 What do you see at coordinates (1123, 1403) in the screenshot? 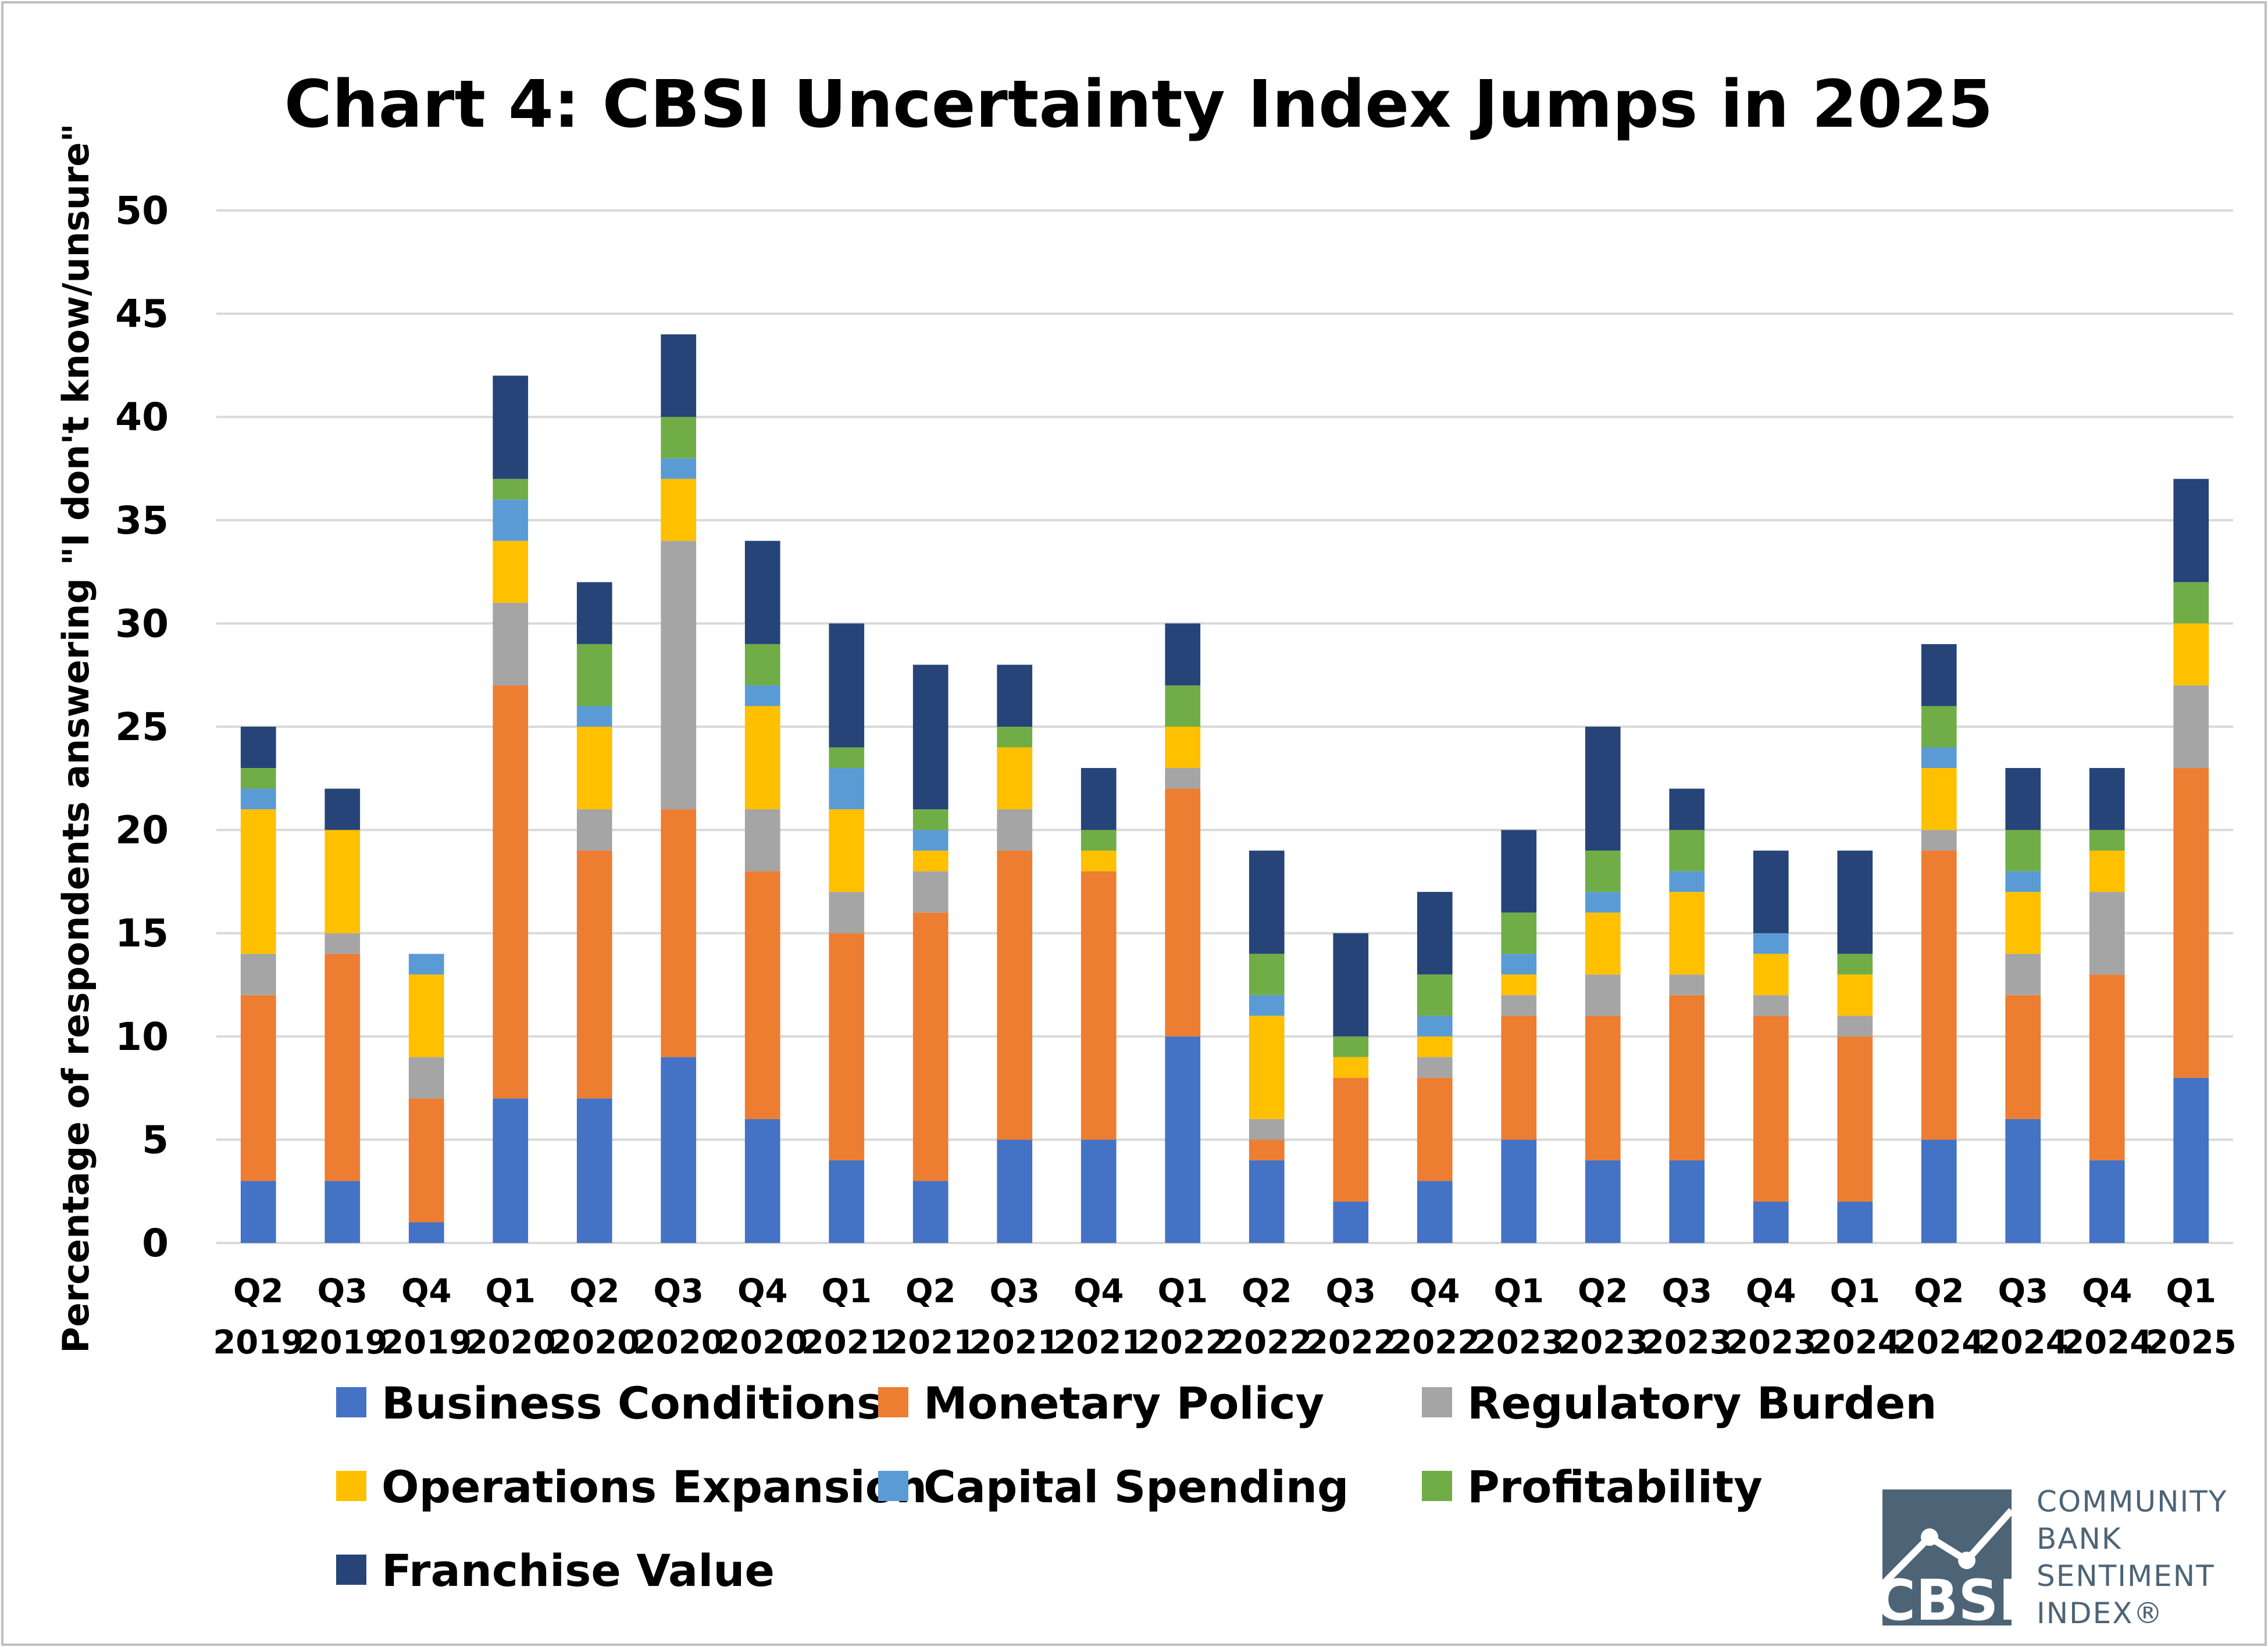
I see `legend-label: Monetary Policy` at bounding box center [1123, 1403].